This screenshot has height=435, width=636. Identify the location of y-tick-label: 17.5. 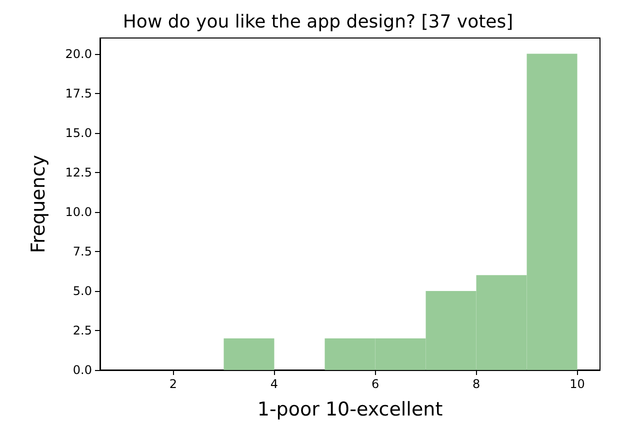
(78, 93).